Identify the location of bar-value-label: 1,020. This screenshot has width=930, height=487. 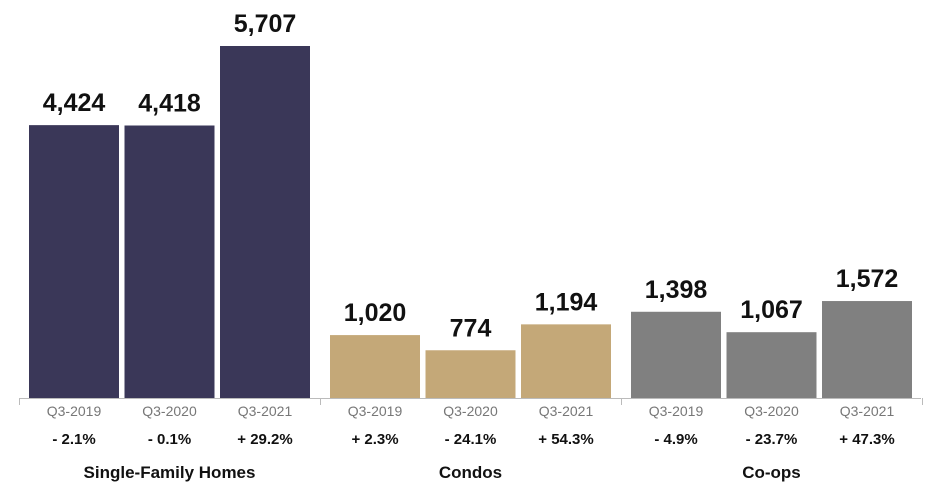
(375, 313).